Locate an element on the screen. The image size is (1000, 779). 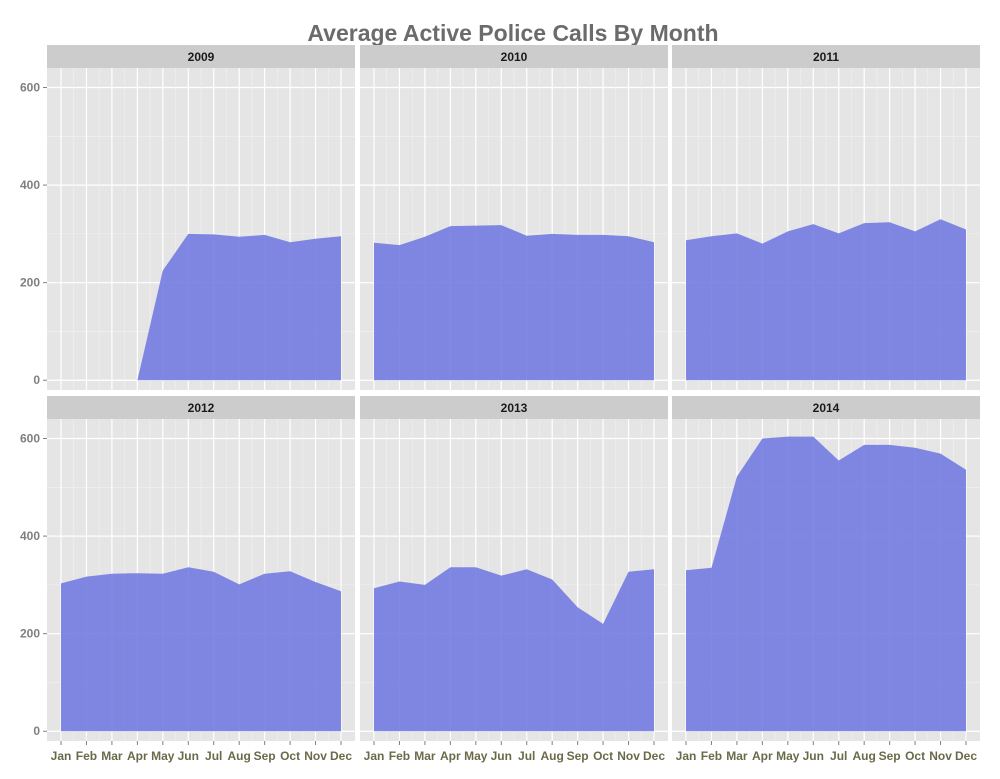
facet-panel-2013: 2013 is located at coordinates (514, 568).